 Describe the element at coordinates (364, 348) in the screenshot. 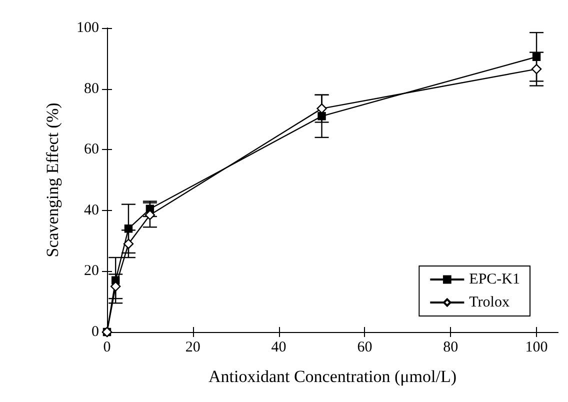

I see `x-tick-label: 60` at that location.